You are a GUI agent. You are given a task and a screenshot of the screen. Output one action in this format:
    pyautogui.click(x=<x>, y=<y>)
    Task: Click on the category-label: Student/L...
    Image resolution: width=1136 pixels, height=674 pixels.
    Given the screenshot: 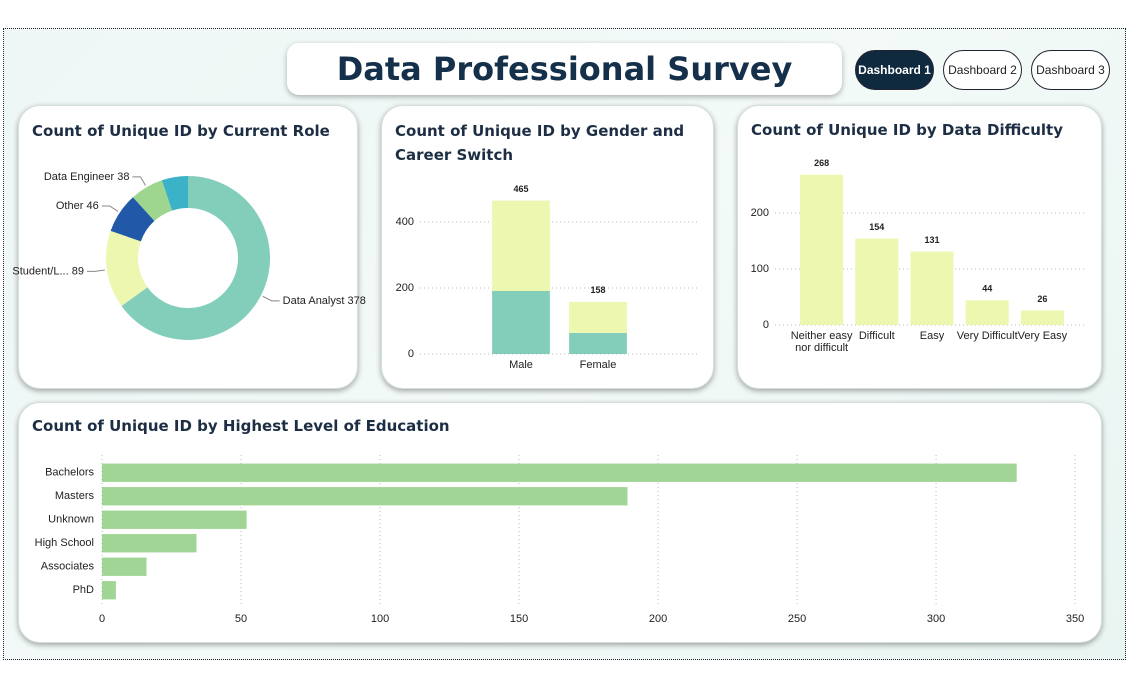 What is the action you would take?
    pyautogui.click(x=40, y=271)
    